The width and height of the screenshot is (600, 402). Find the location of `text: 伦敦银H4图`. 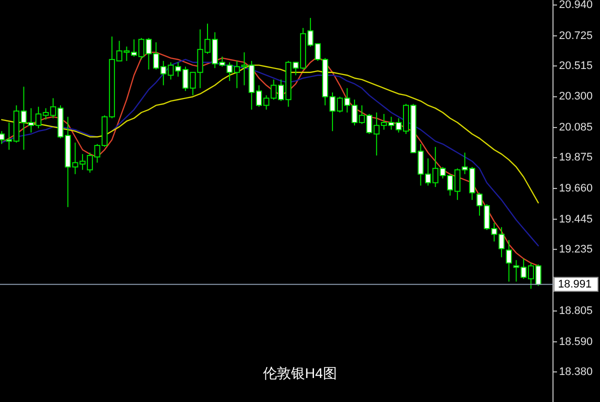

text: 伦敦银H4图 is located at coordinates (300, 373).